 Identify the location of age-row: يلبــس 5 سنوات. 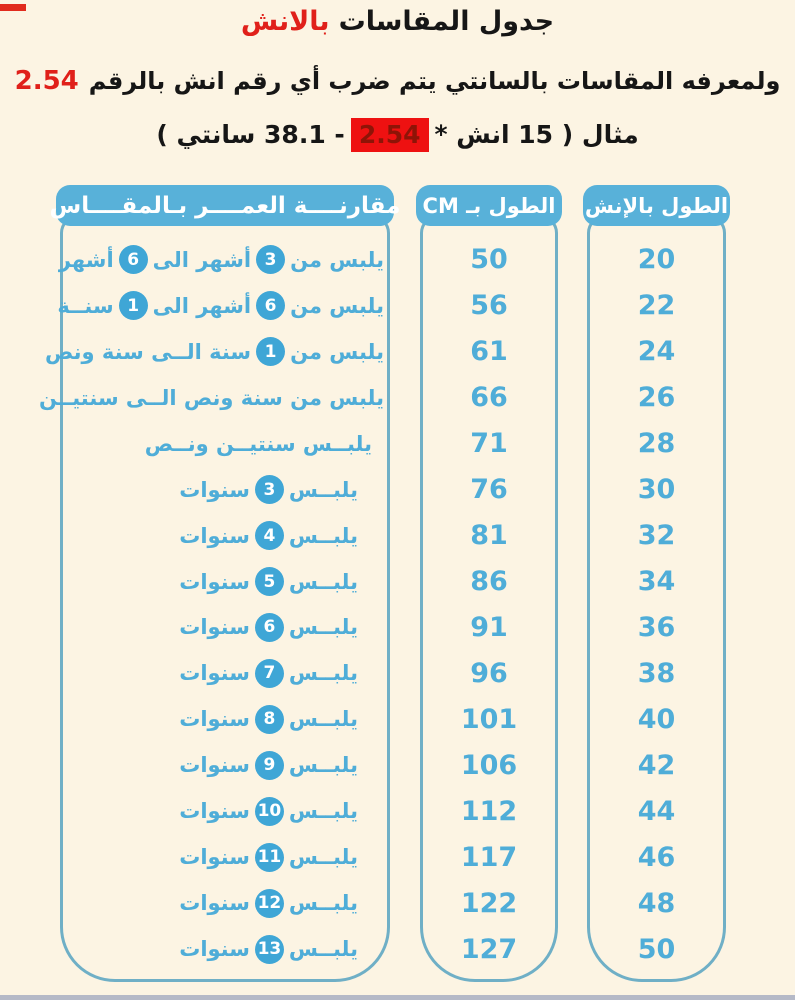
(225, 582).